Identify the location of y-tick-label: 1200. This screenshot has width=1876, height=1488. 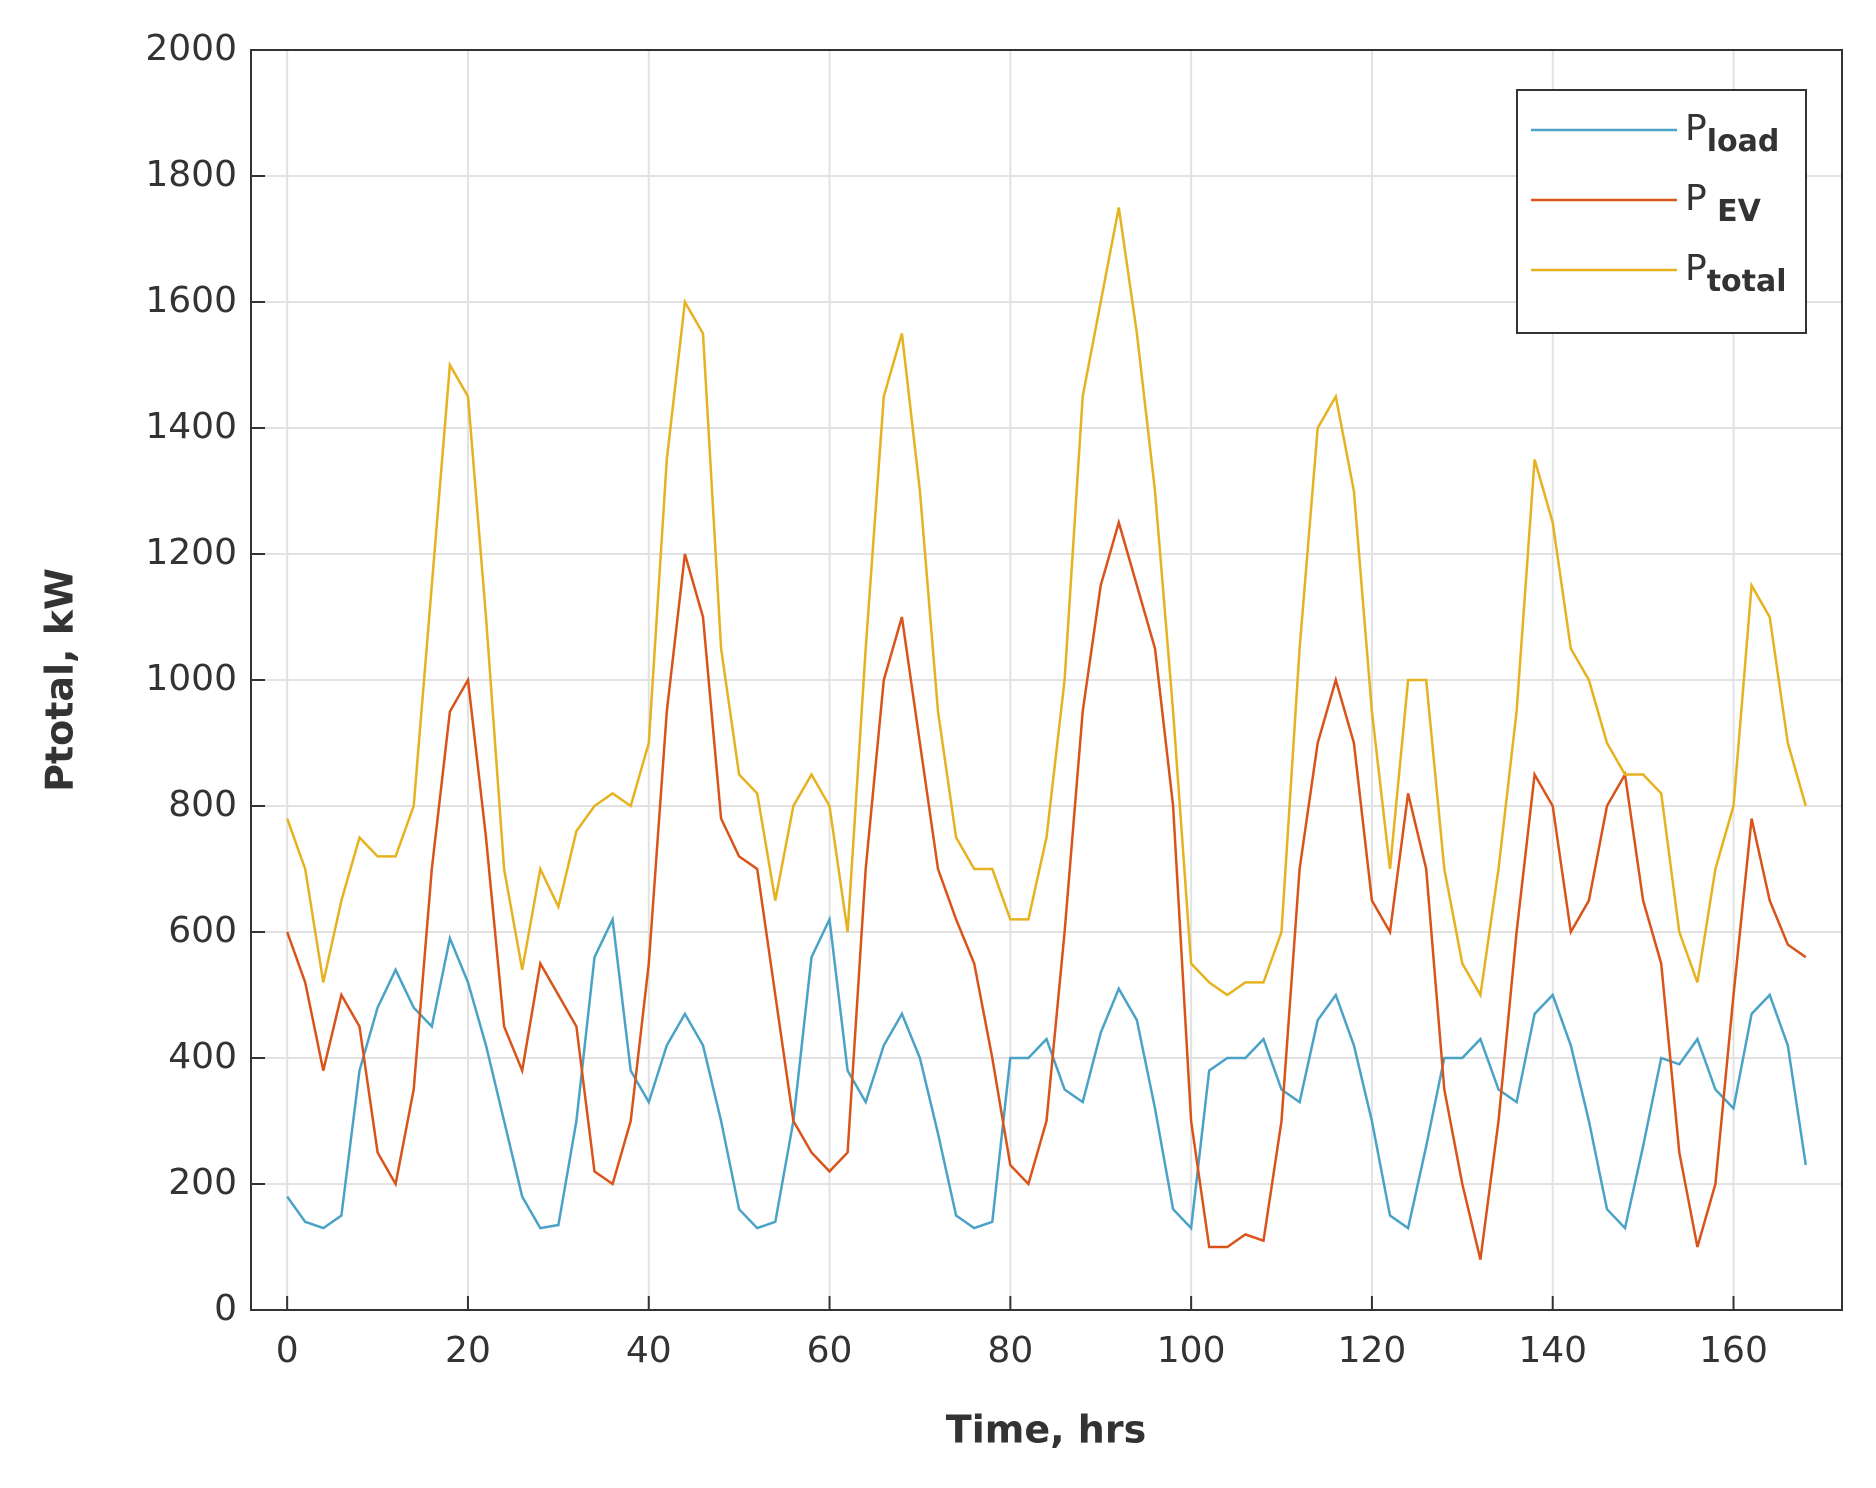
(191, 552).